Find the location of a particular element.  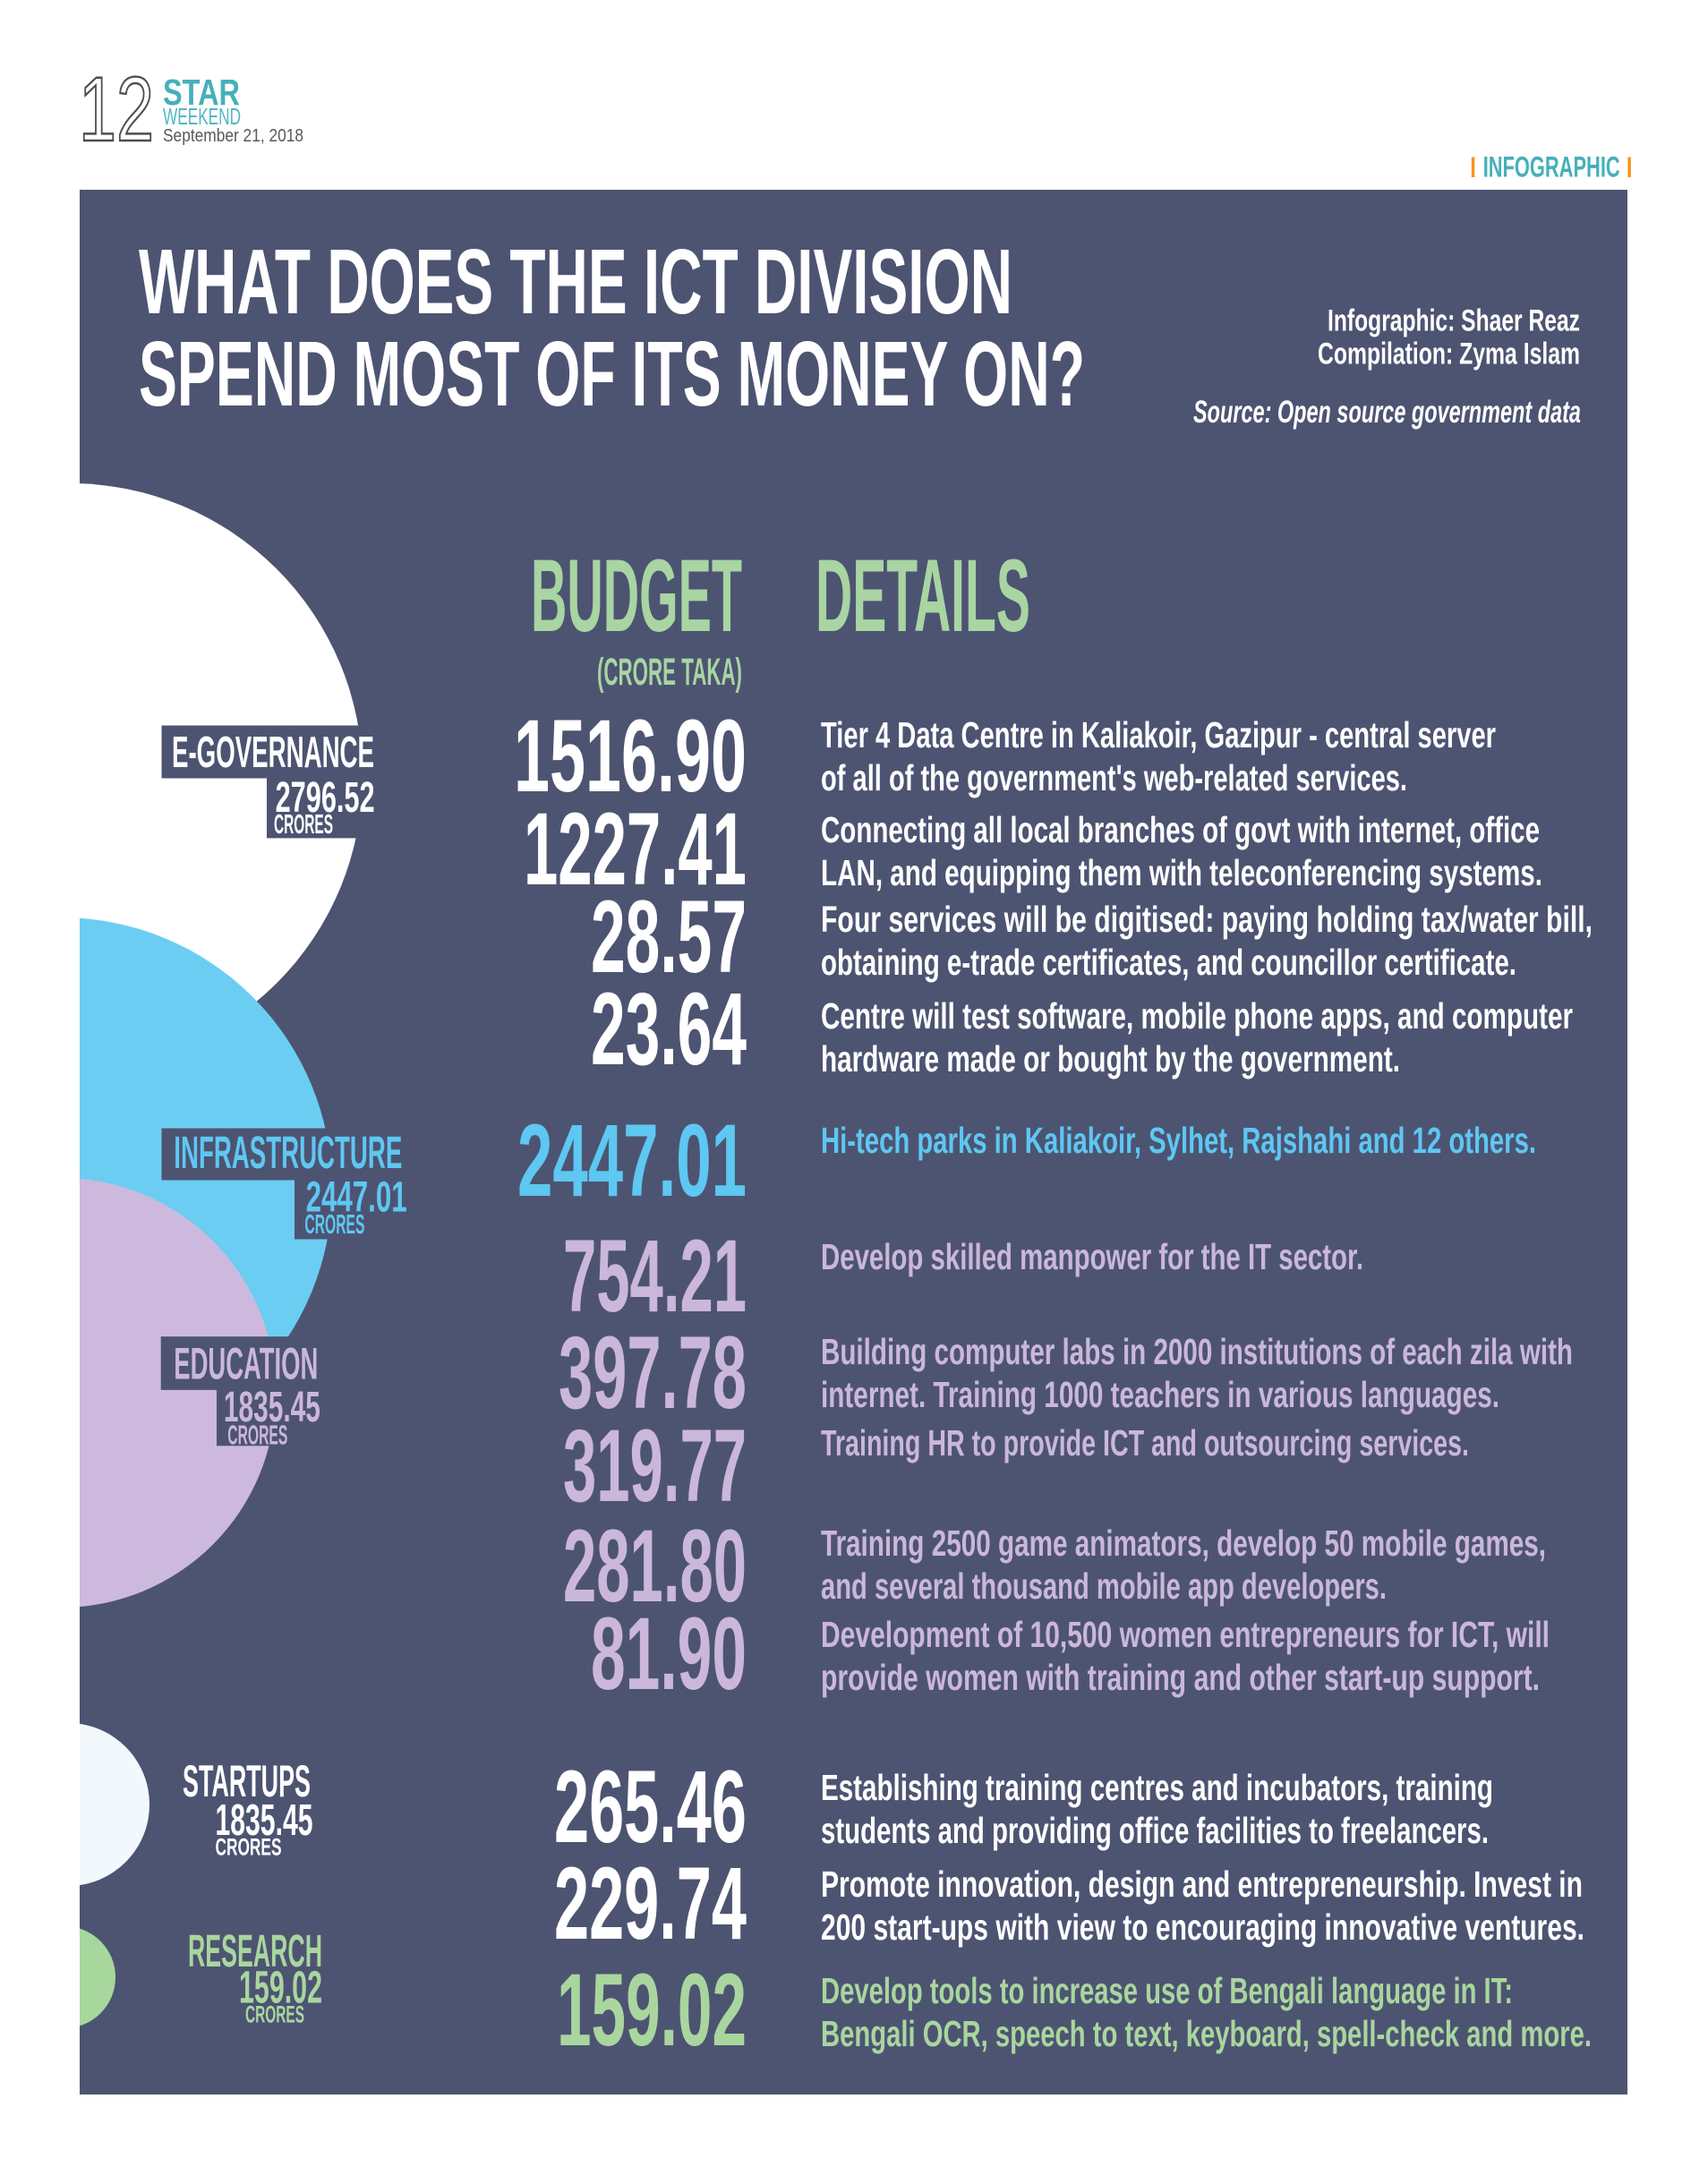

svg-text: 12 is located at coordinates (116, 109).